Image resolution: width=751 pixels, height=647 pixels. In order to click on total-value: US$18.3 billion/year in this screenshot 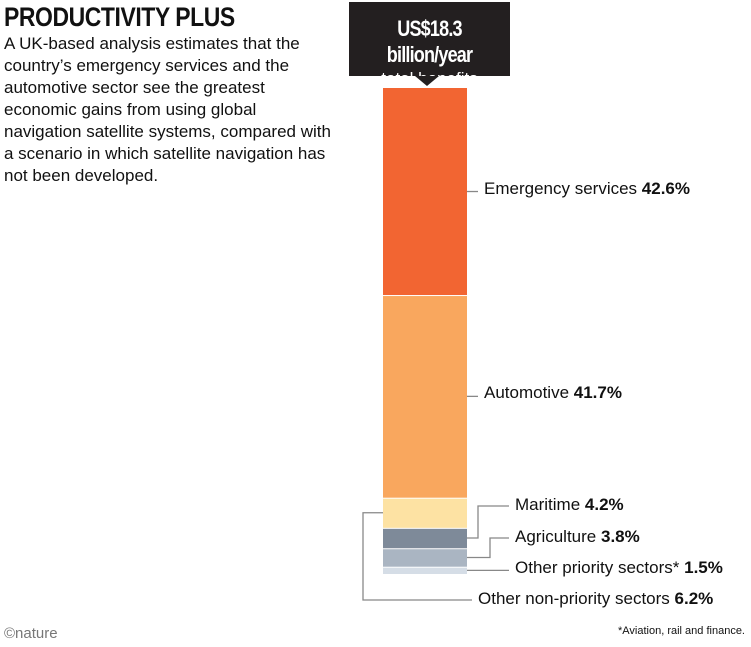, I will do `click(429, 41)`.